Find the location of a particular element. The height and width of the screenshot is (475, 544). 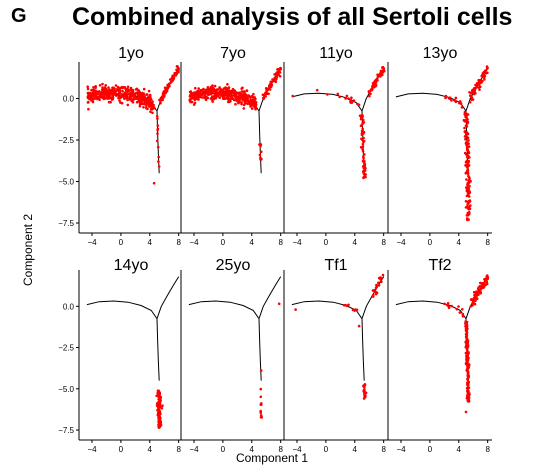

chart-title: Combined analysis of all Sertoli cells is located at coordinates (292, 17).